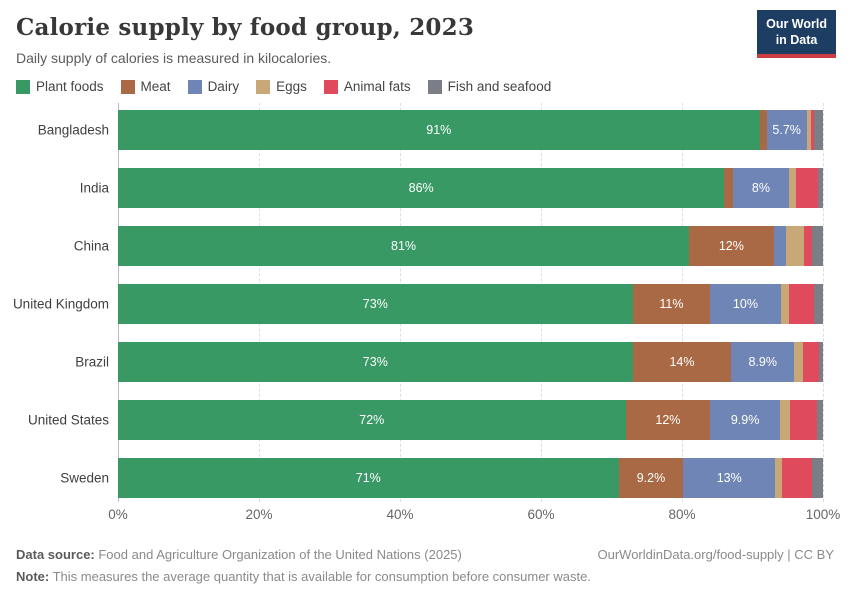 This screenshot has width=850, height=600. Describe the element at coordinates (91, 246) in the screenshot. I see `entity-label: China` at that location.